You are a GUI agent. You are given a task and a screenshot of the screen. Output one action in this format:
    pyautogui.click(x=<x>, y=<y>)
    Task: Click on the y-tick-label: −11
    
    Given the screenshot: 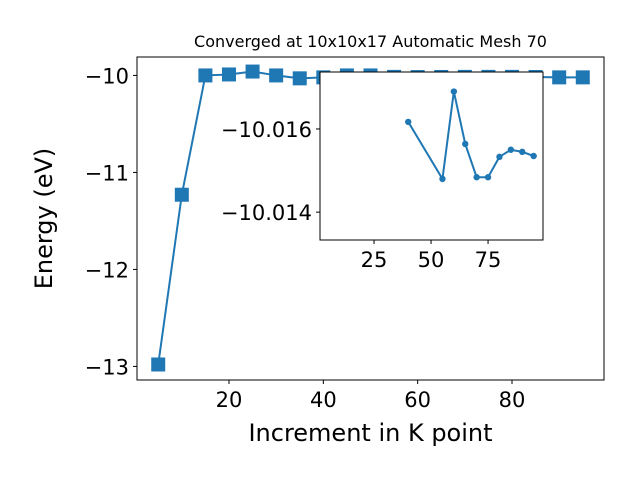 What is the action you would take?
    pyautogui.click(x=107, y=173)
    